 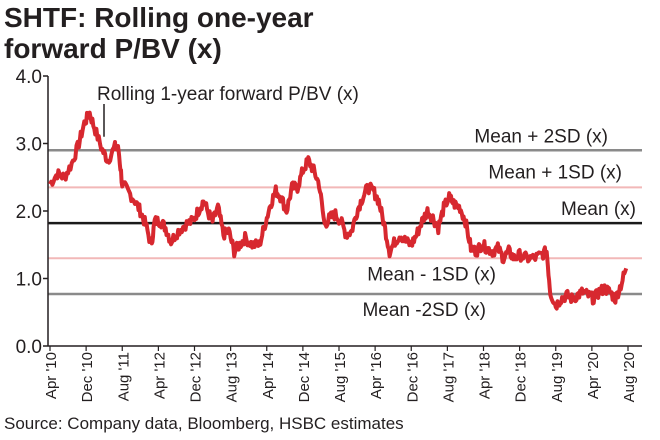 I want to click on x-tick-label: Dec '10, so click(x=87, y=377).